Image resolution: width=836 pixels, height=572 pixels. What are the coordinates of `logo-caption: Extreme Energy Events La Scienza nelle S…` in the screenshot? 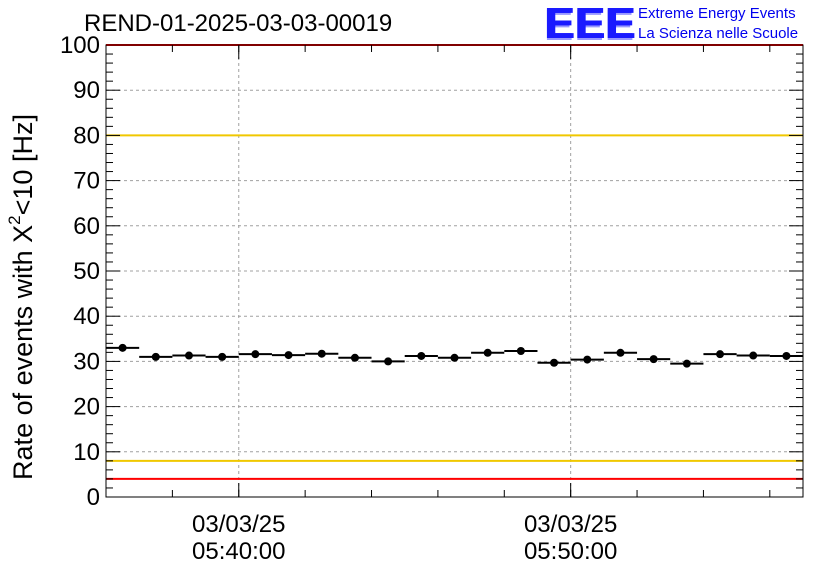 It's located at (718, 24).